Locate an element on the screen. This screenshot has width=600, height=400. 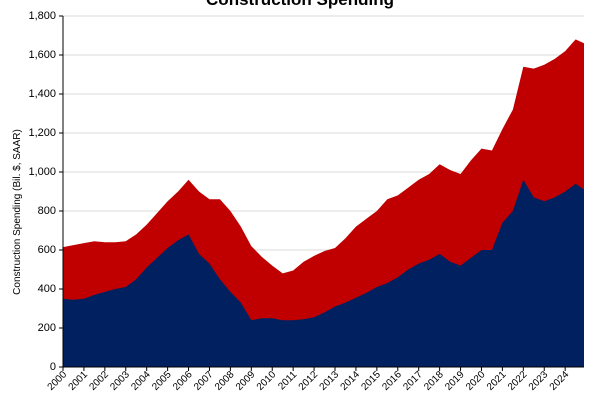
x-tick-label: 2014 is located at coordinates (351, 381).